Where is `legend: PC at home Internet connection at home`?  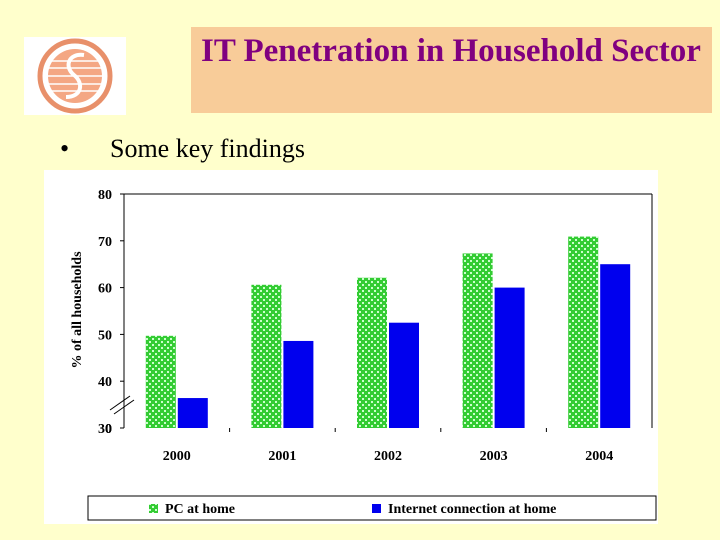 legend: PC at home Internet connection at home is located at coordinates (372, 508).